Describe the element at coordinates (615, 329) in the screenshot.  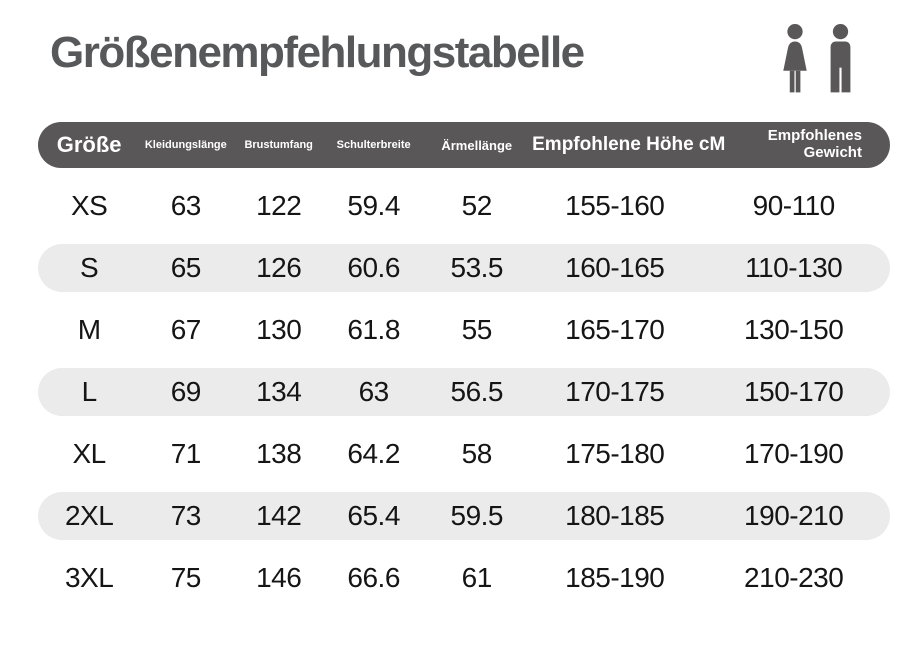
I see `cell-height: 165-170` at that location.